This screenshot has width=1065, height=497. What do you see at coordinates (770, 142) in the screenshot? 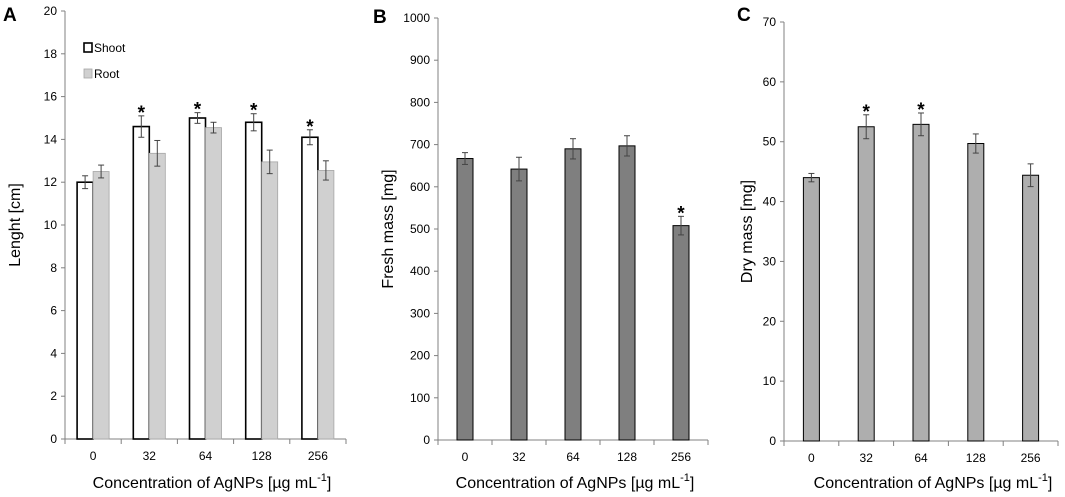
I see `y-tick-label: 50` at bounding box center [770, 142].